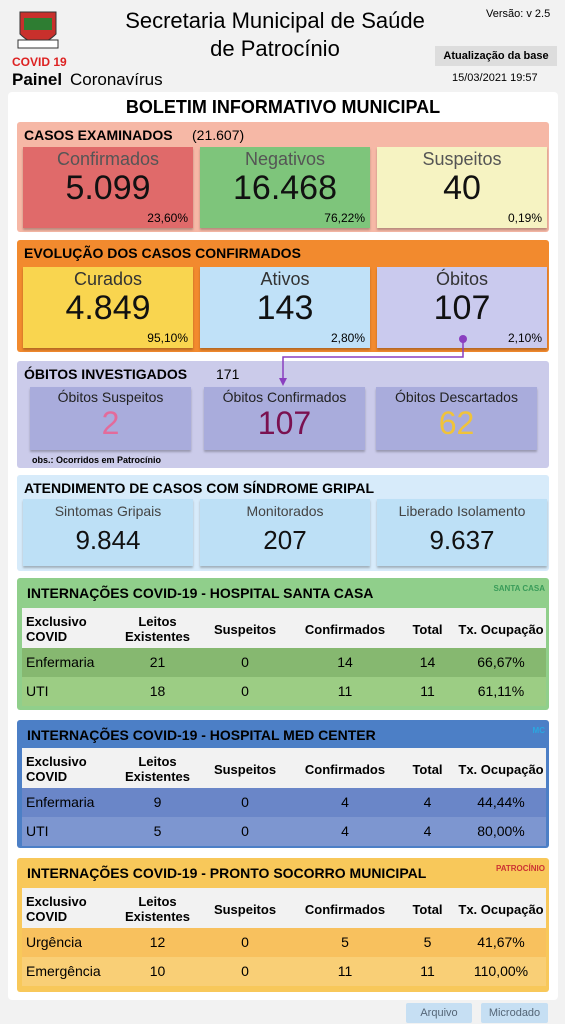 This screenshot has width=565, height=1024. I want to click on card-label: Óbitos Suspeitos, so click(110, 397).